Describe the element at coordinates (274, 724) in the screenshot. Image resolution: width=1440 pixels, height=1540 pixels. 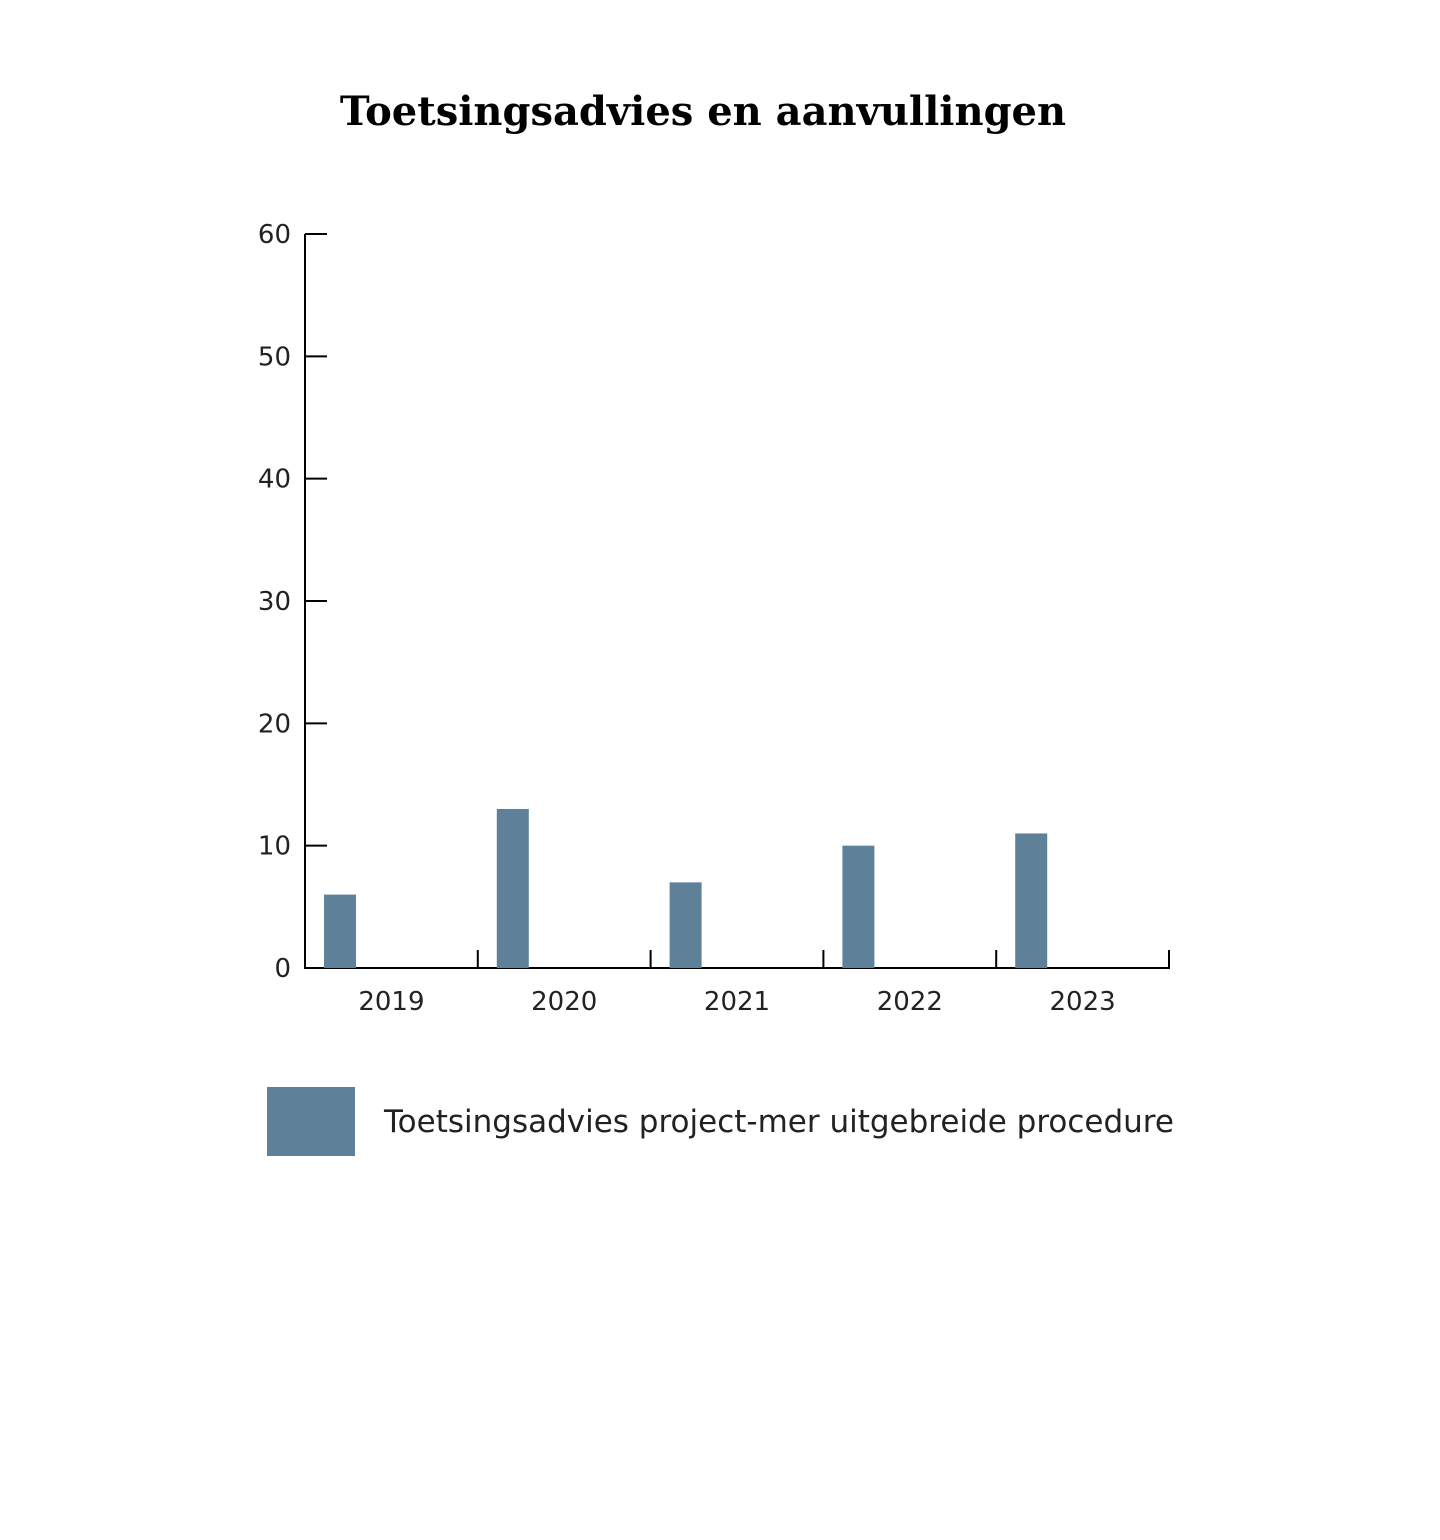
I see `y-tick-label: 20` at that location.